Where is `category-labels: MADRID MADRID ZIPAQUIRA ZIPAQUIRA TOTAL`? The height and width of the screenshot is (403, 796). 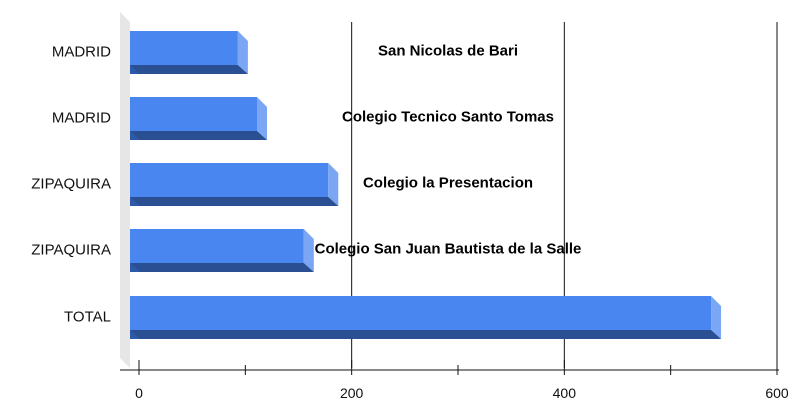
category-labels: MADRID MADRID ZIPAQUIRA ZIPAQUIRA TOTAL is located at coordinates (71, 184).